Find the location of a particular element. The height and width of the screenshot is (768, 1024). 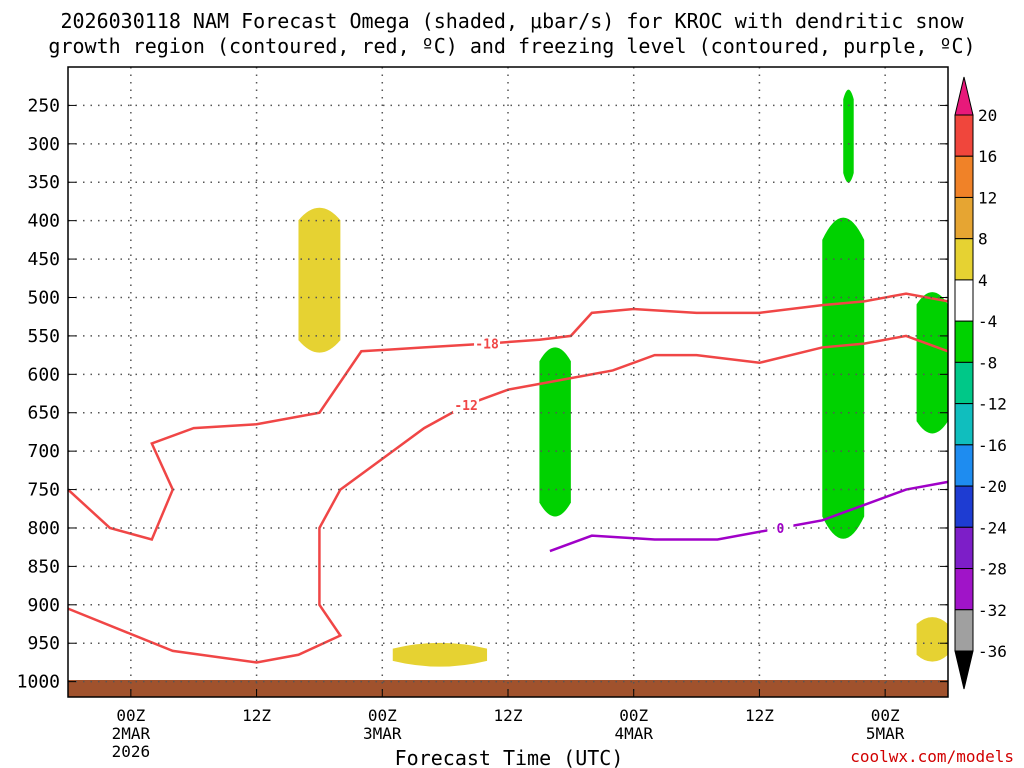

colorbar-label-12: -32 is located at coordinates (992, 610).